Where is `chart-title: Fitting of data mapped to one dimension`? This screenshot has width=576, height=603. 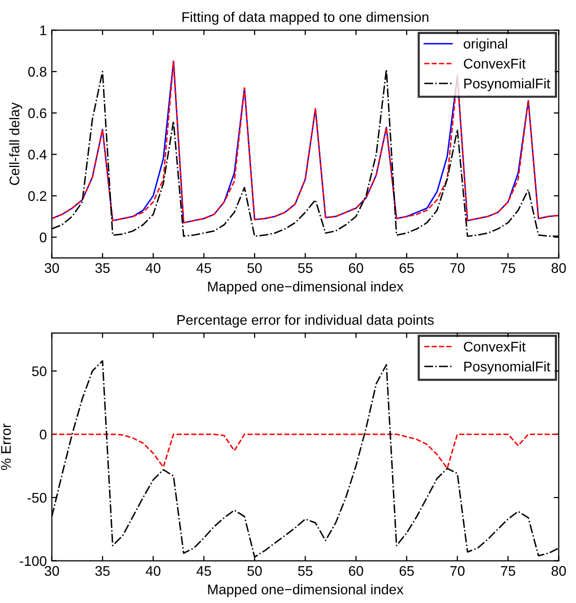
chart-title: Fitting of data mapped to one dimension is located at coordinates (305, 18).